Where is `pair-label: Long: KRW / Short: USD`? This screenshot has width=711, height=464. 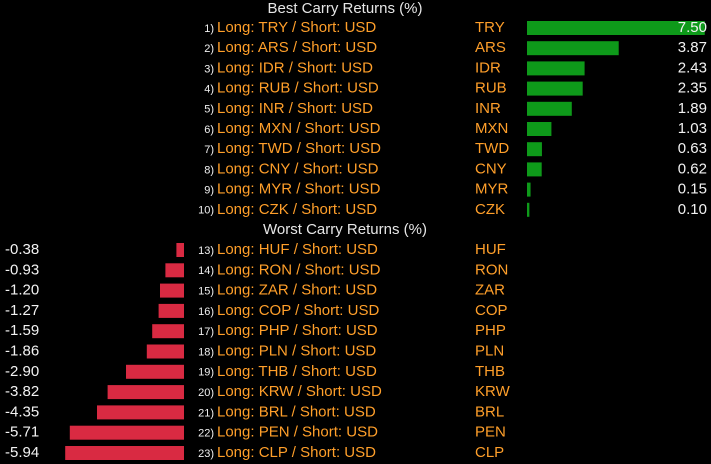
pair-label: Long: KRW / Short: USD is located at coordinates (299, 391).